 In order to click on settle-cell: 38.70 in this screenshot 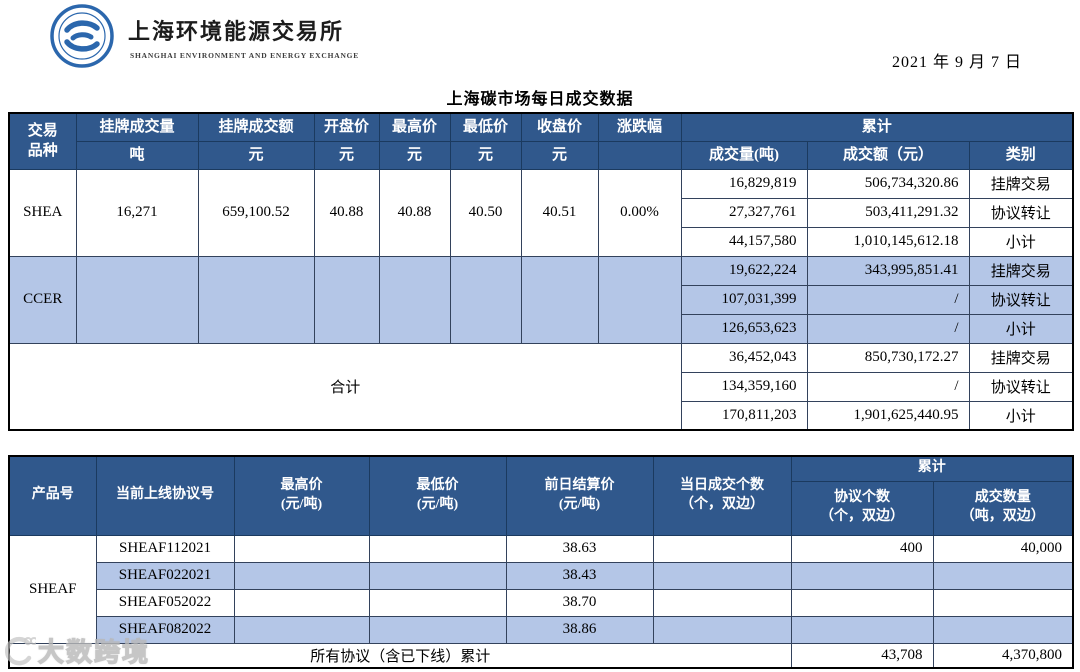, I will do `click(579, 602)`.